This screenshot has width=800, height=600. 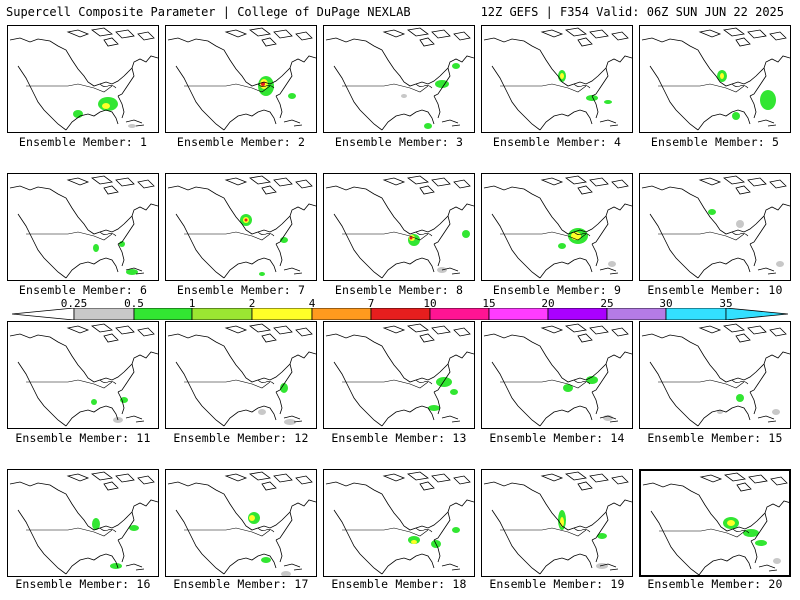 What do you see at coordinates (666, 303) in the screenshot?
I see `colorbar-tick-label: 30` at bounding box center [666, 303].